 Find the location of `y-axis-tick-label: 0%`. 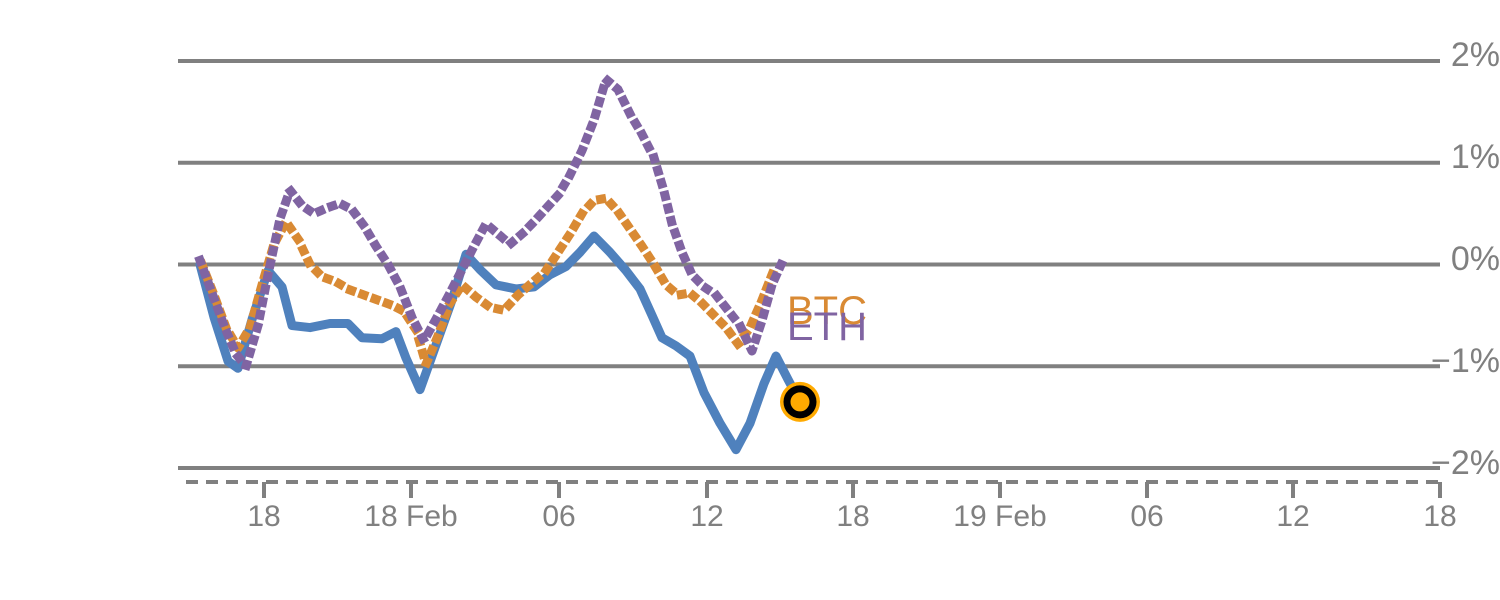

y-axis-tick-label: 0% is located at coordinates (1475, 259).